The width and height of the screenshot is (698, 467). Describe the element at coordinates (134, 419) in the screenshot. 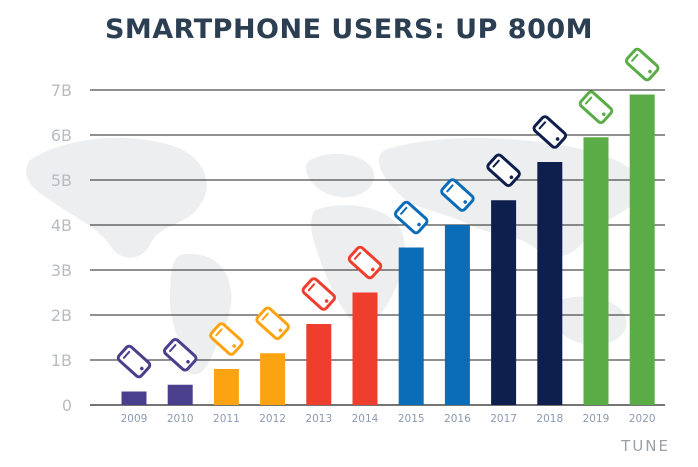

I see `x-tick-label: 2009` at that location.